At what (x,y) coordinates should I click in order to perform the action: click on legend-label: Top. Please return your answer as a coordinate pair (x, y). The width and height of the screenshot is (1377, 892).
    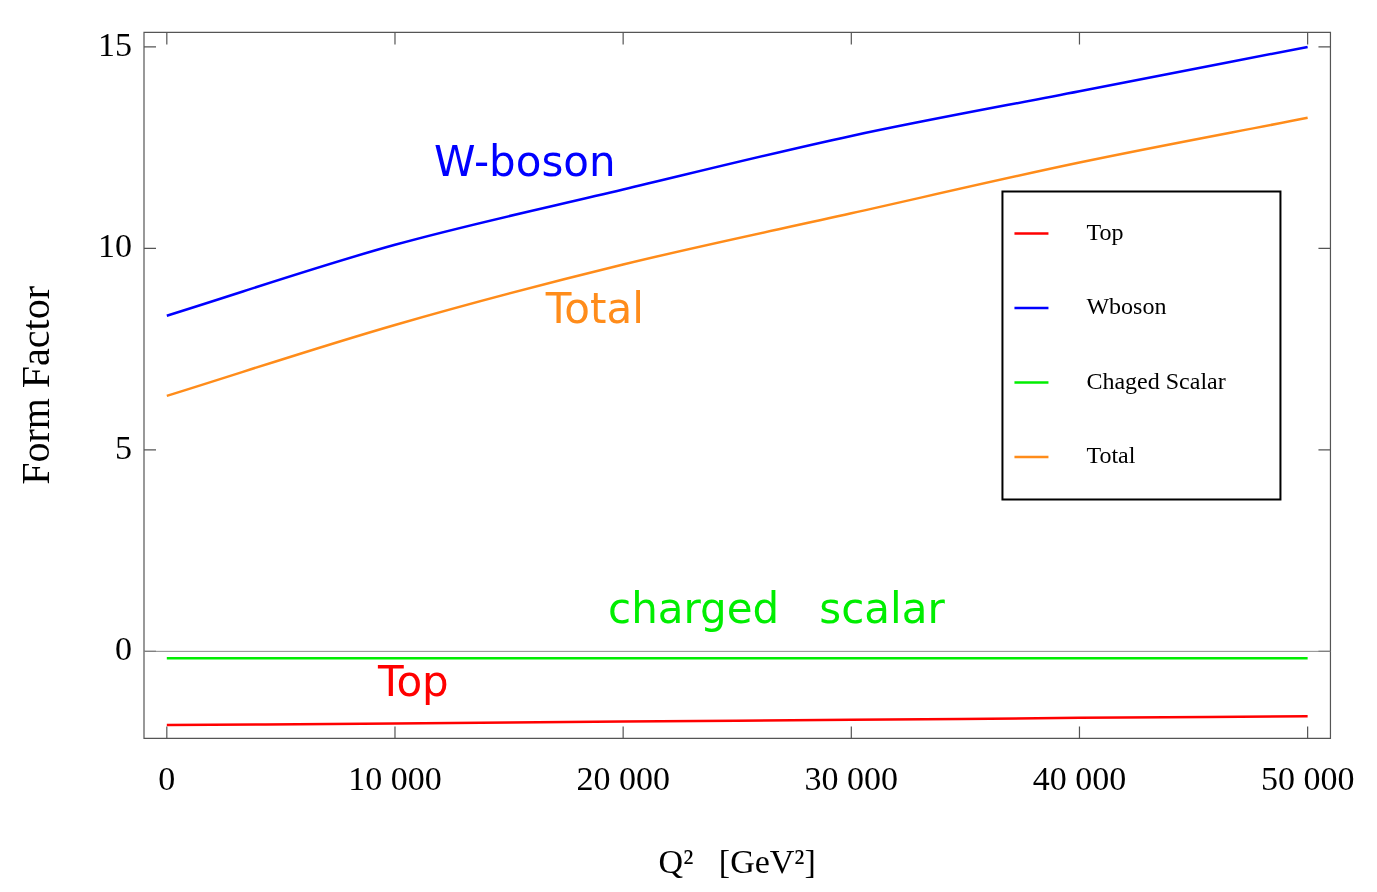
    Looking at the image, I should click on (1105, 231).